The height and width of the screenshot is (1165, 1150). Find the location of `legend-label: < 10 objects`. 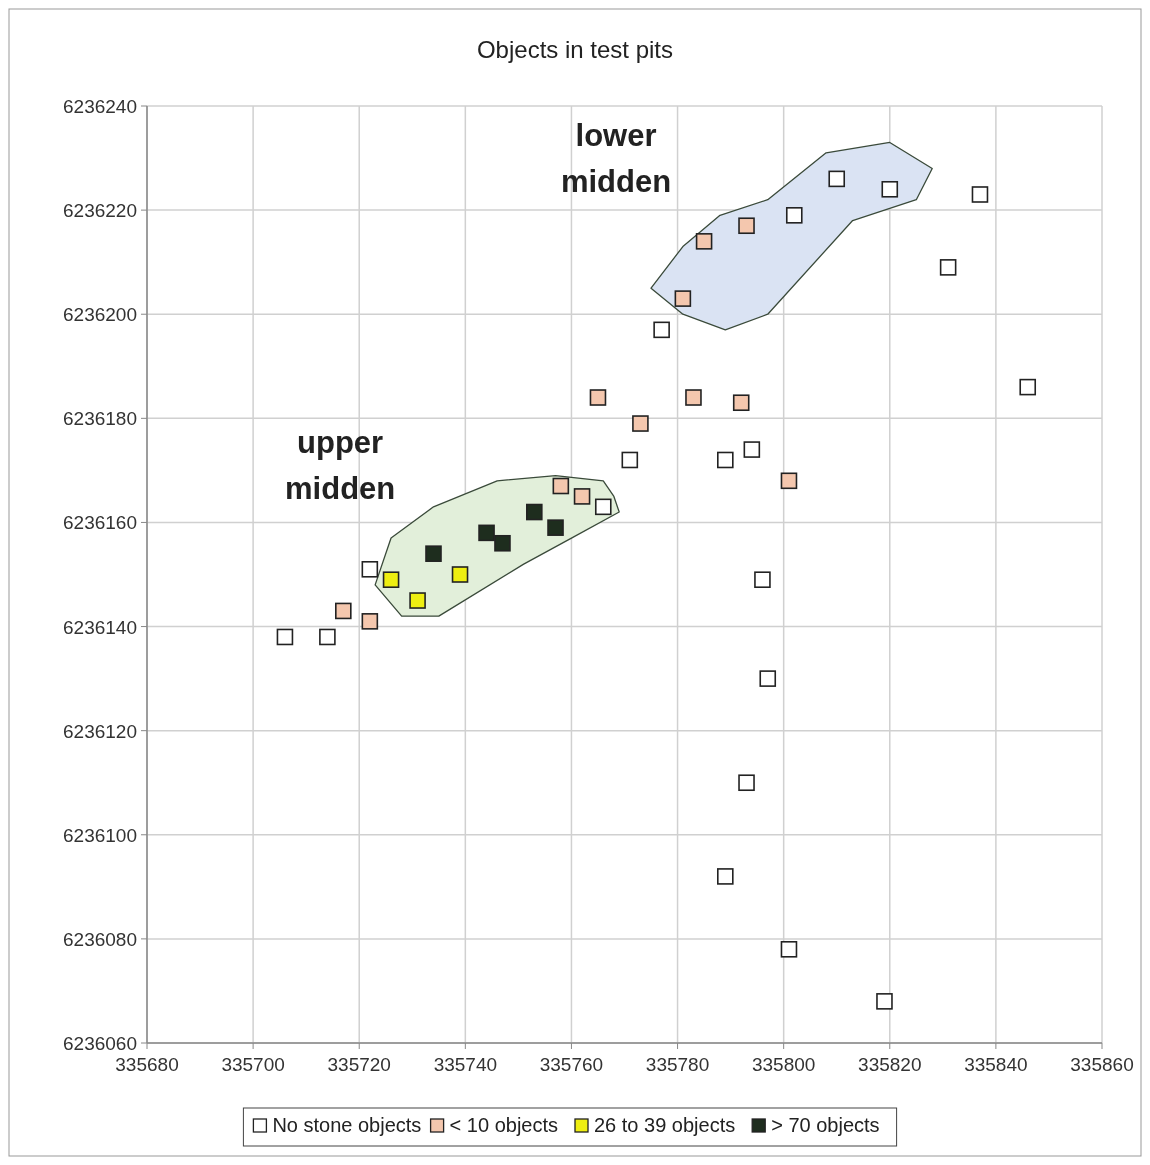

legend-label: < 10 objects is located at coordinates (504, 1125).